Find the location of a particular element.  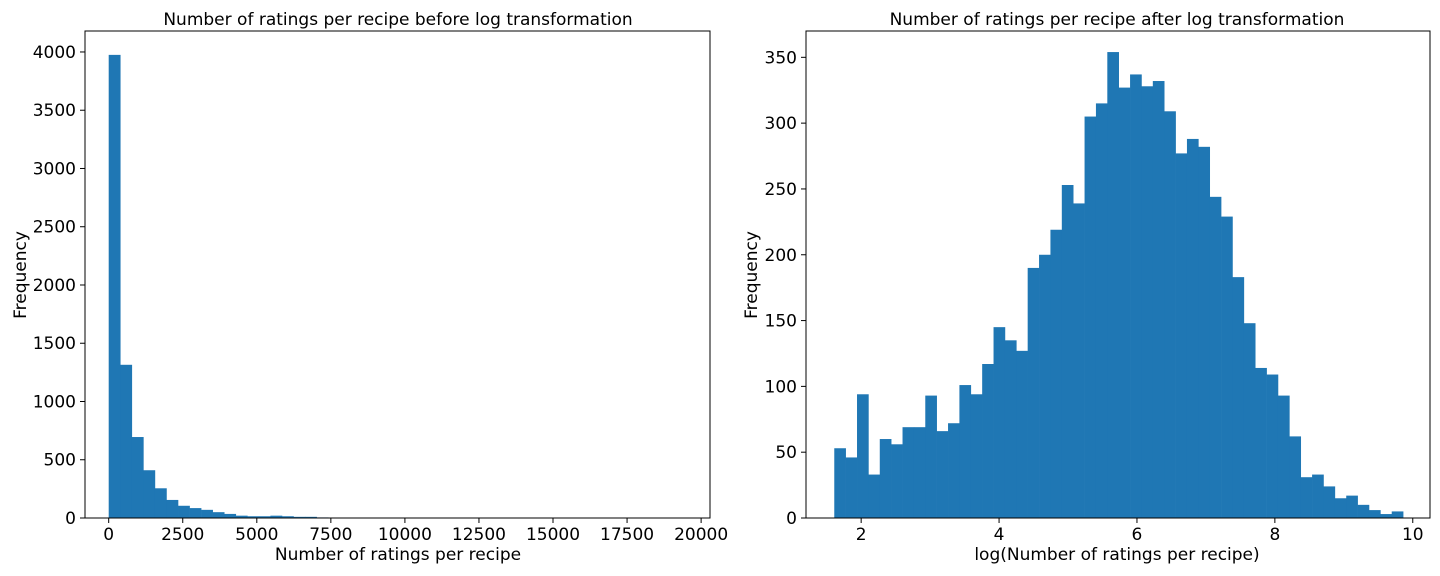

x-tick-label: 0 is located at coordinates (108, 535).